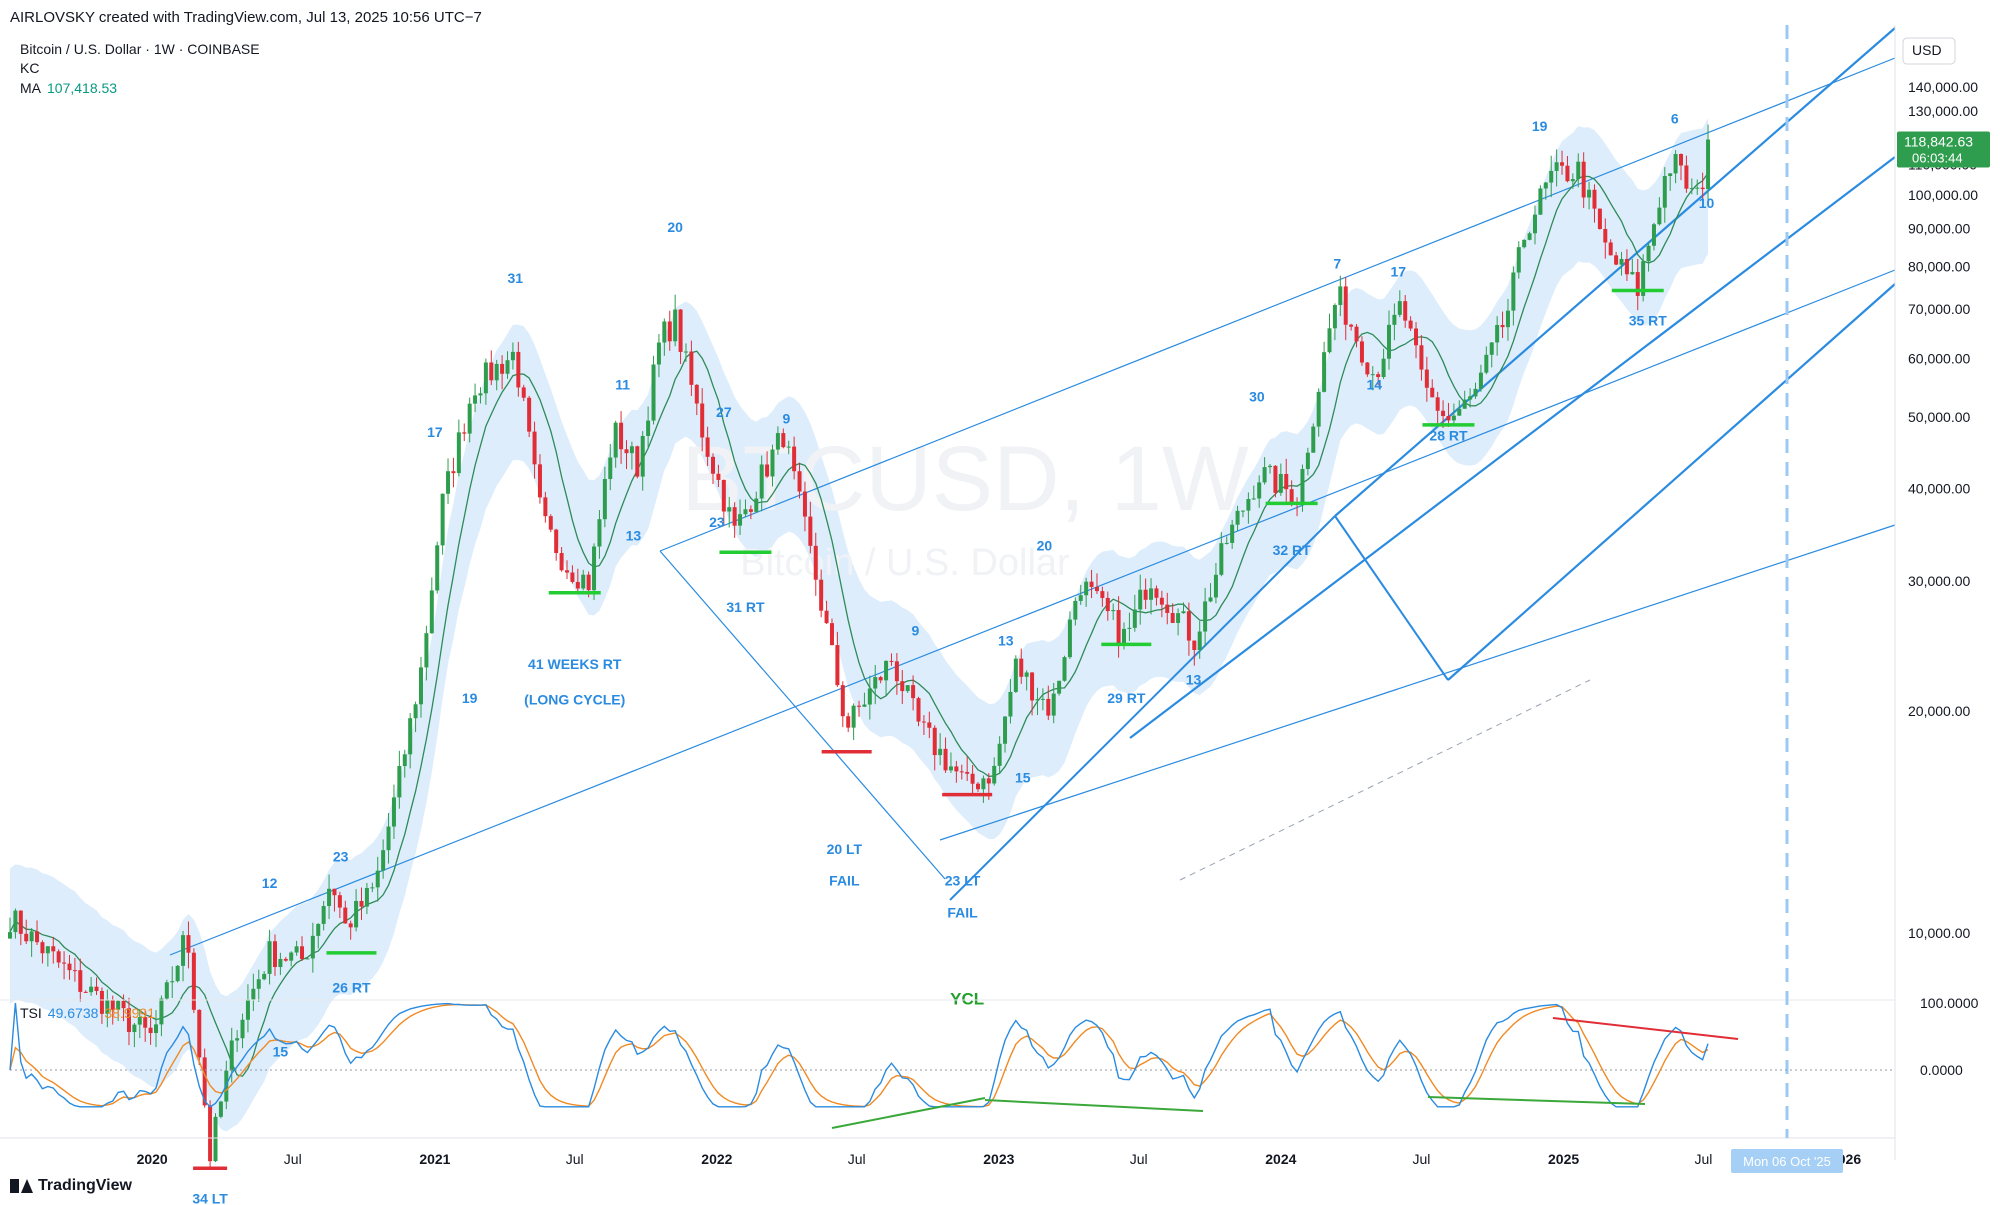 This screenshot has height=1205, width=2000. What do you see at coordinates (1563, 1159) in the screenshot?
I see `time-tick-label: 2025` at bounding box center [1563, 1159].